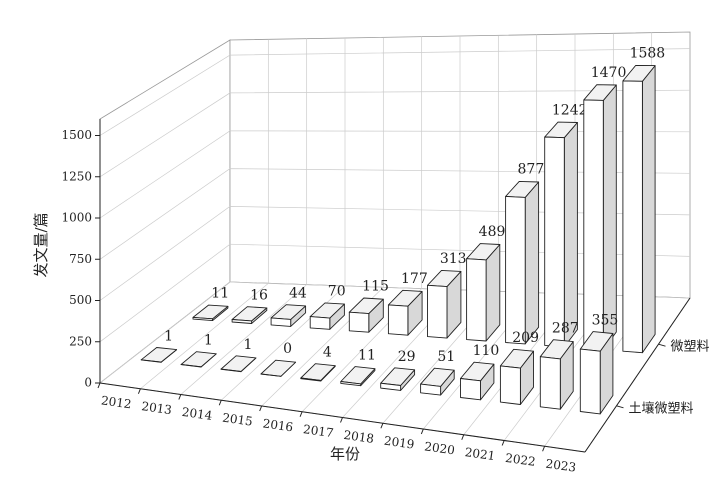 Image resolution: width=724 pixels, height=483 pixels. Describe the element at coordinates (345, 454) in the screenshot. I see `x-axis-title: 年份` at that location.